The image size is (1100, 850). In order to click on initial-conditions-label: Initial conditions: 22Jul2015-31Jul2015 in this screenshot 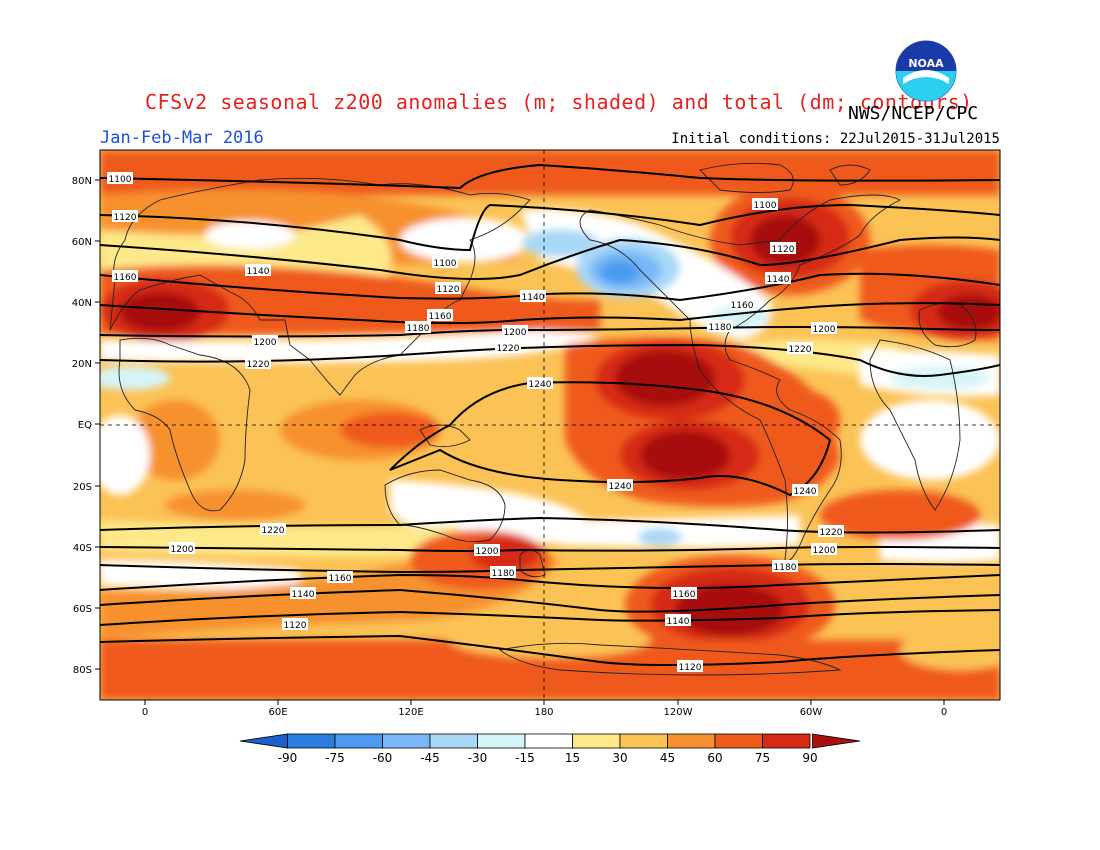, I will do `click(835, 139)`.